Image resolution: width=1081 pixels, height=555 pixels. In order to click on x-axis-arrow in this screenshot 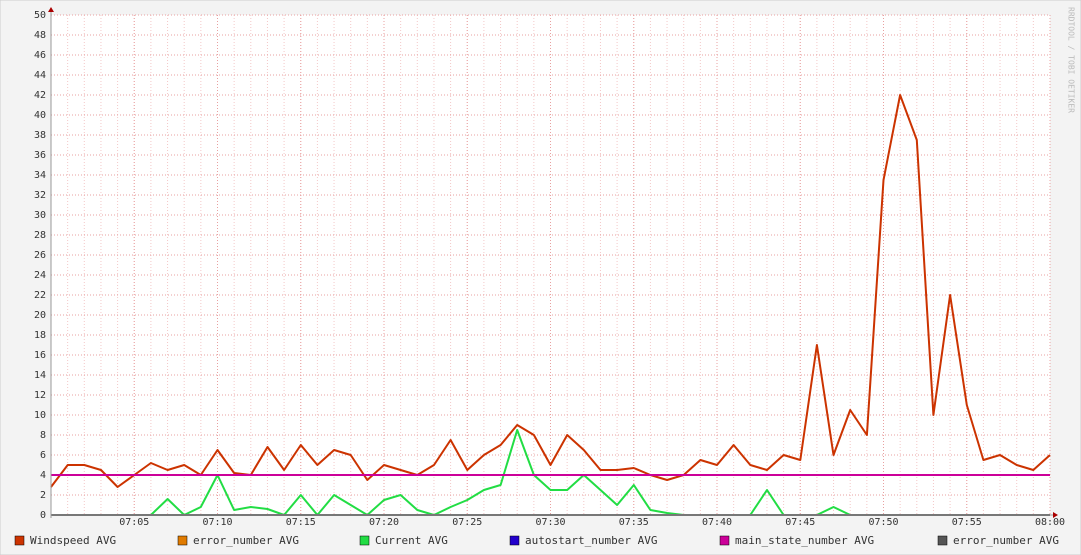, I will do `click(1055, 515)`.